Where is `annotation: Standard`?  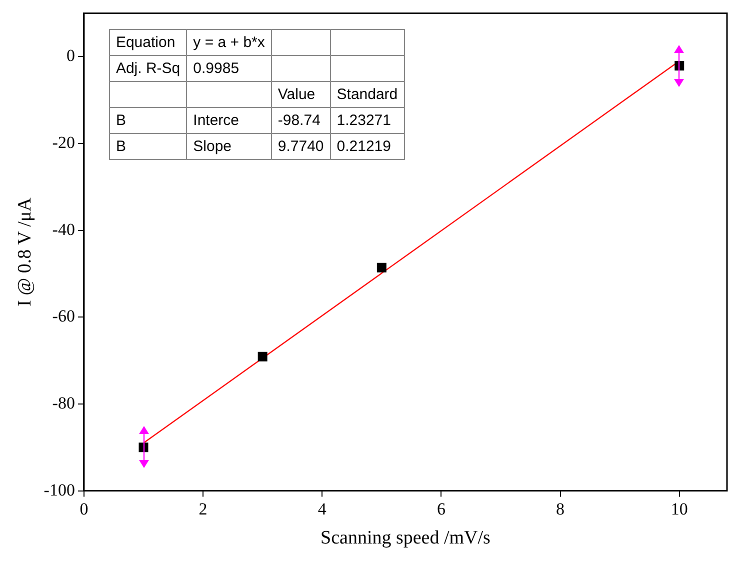 annotation: Standard is located at coordinates (367, 95).